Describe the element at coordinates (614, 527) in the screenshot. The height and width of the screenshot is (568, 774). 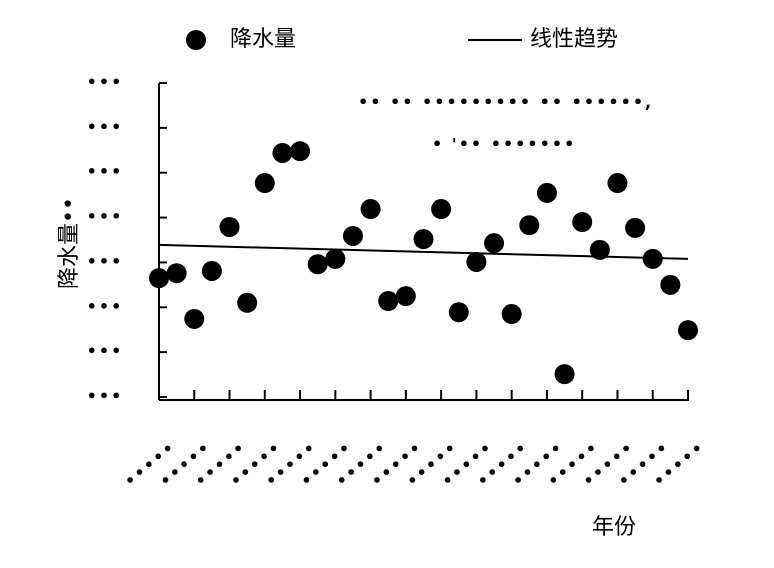
I see `x-axis-label: 年份` at that location.